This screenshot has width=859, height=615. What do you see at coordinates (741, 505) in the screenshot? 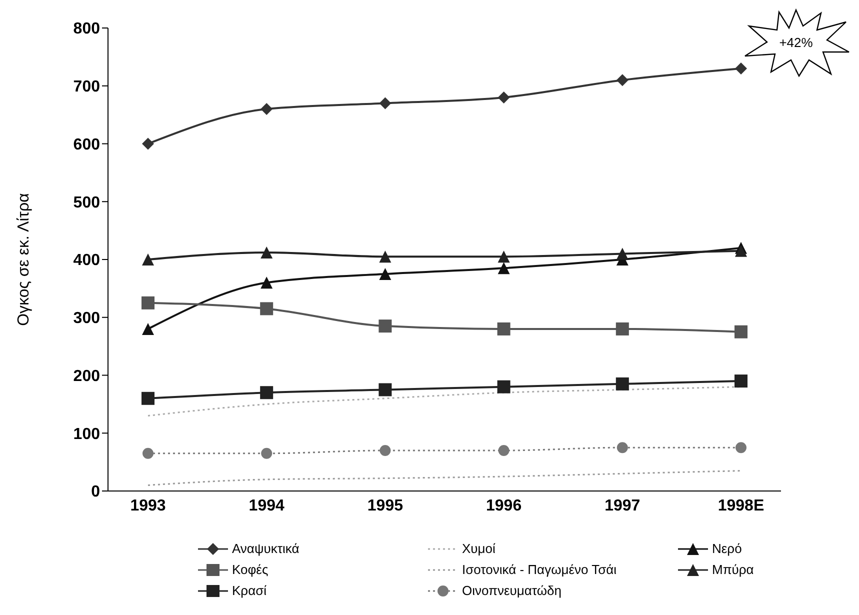
I see `x-tick-label: 1998E` at bounding box center [741, 505].